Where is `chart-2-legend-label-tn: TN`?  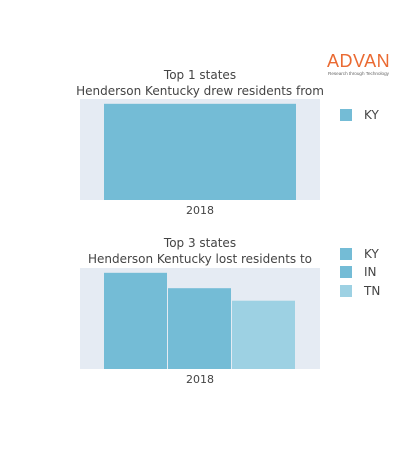 chart-2-legend-label-tn: TN is located at coordinates (371, 291).